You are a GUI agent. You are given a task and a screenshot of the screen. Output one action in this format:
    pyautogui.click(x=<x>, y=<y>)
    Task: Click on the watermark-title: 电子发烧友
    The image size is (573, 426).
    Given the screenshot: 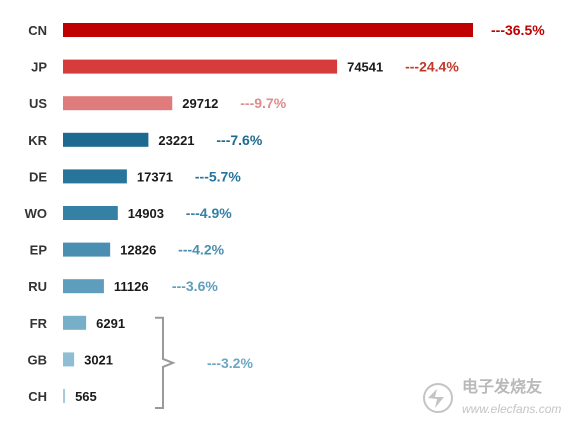 What is the action you would take?
    pyautogui.click(x=502, y=386)
    